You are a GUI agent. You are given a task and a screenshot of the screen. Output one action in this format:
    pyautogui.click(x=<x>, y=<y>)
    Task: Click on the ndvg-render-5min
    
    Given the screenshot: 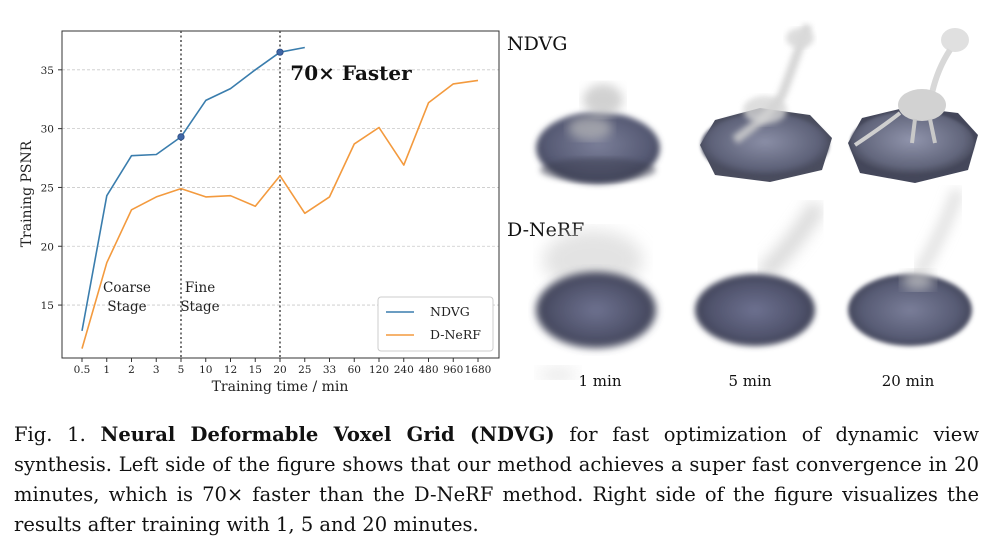 What is the action you would take?
    pyautogui.click(x=766, y=102)
    